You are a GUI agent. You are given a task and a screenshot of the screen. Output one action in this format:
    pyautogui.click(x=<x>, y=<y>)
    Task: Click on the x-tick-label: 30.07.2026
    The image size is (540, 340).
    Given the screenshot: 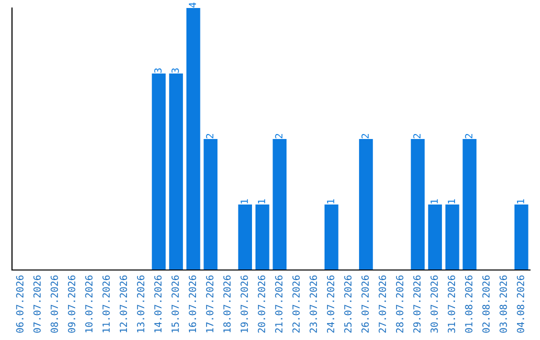 What is the action you would take?
    pyautogui.click(x=434, y=304)
    